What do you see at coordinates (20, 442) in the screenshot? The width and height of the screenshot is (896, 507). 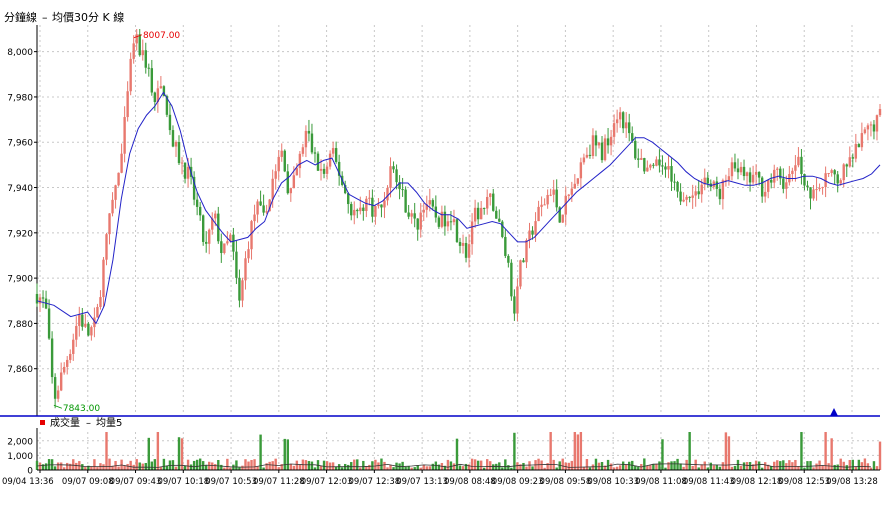 I see `volume-tick-label: 2,000` at bounding box center [20, 442].